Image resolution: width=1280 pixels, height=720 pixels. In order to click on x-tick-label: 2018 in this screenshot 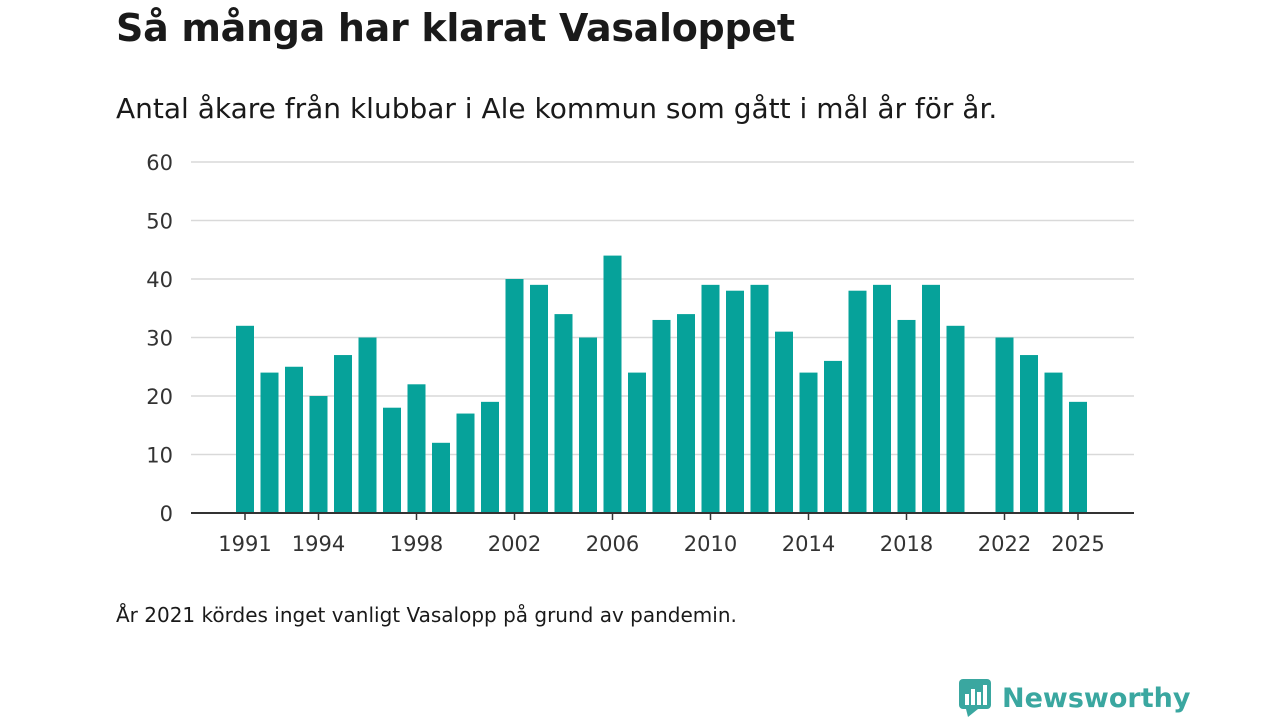, I will do `click(906, 544)`.